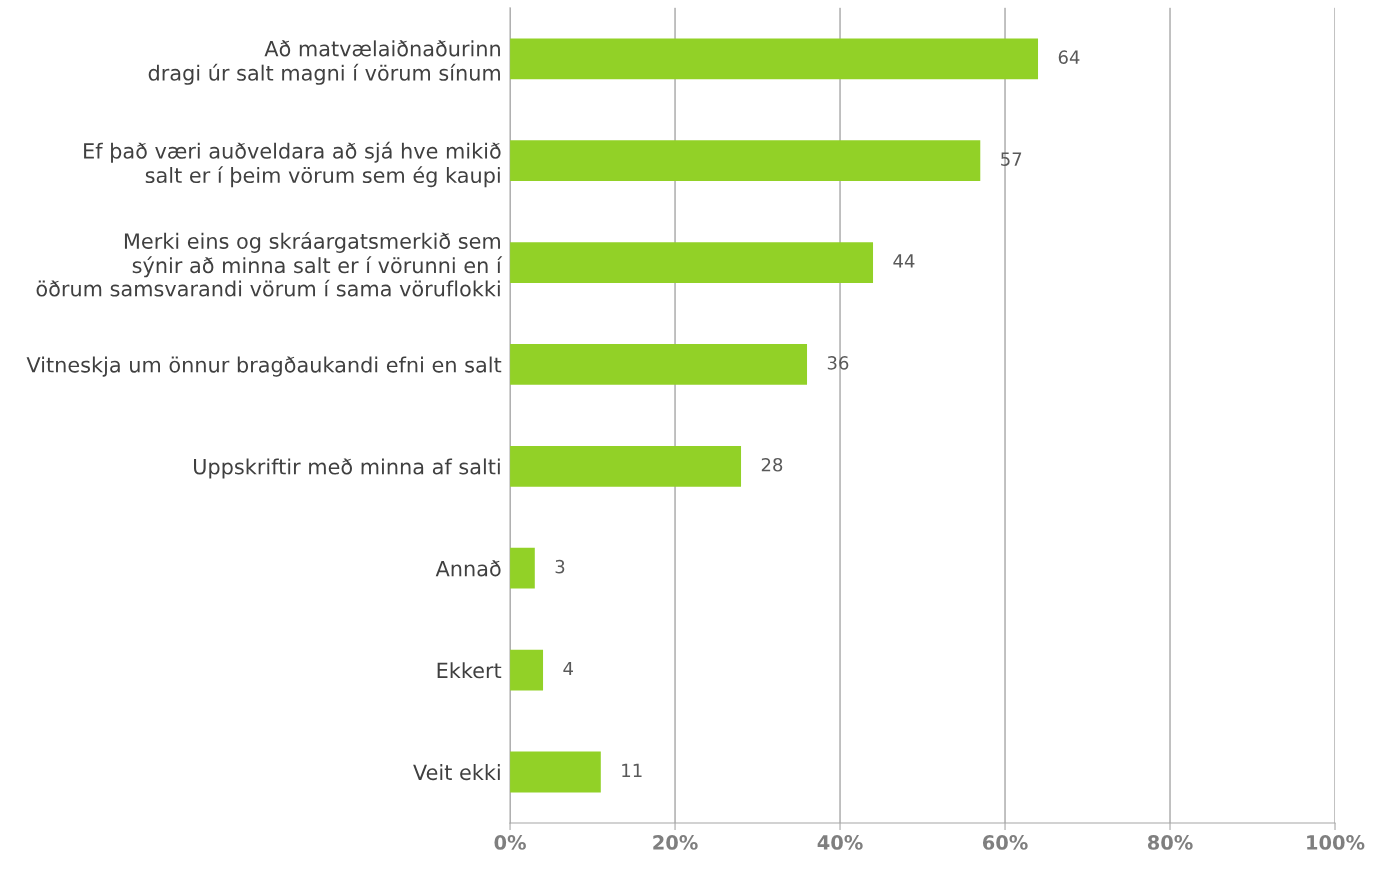 The height and width of the screenshot is (869, 1380). I want to click on data-label: 11, so click(632, 770).